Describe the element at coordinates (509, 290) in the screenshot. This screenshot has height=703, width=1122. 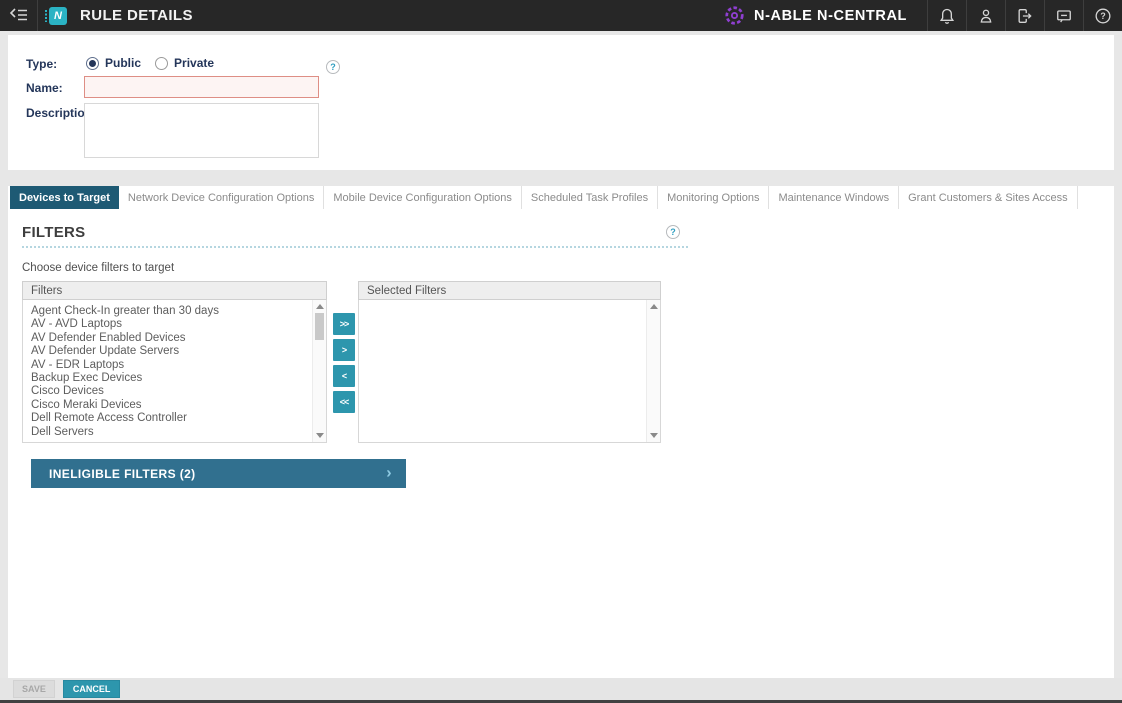
I see `selected-filters-header: Selected Filters` at that location.